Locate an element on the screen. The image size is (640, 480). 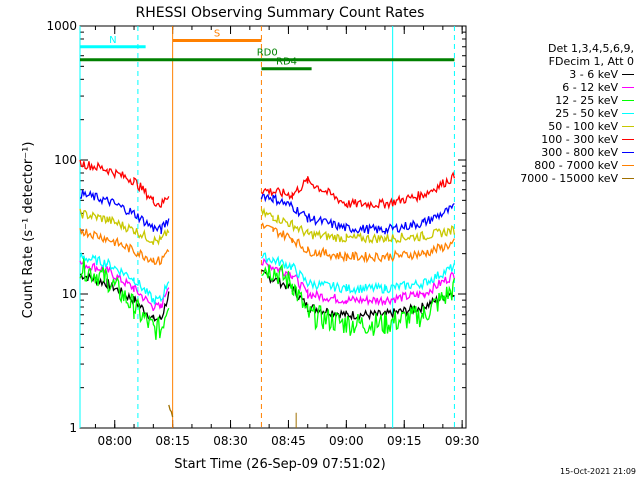
legend-item: 100 - 300 keV is located at coordinates (559, 139).